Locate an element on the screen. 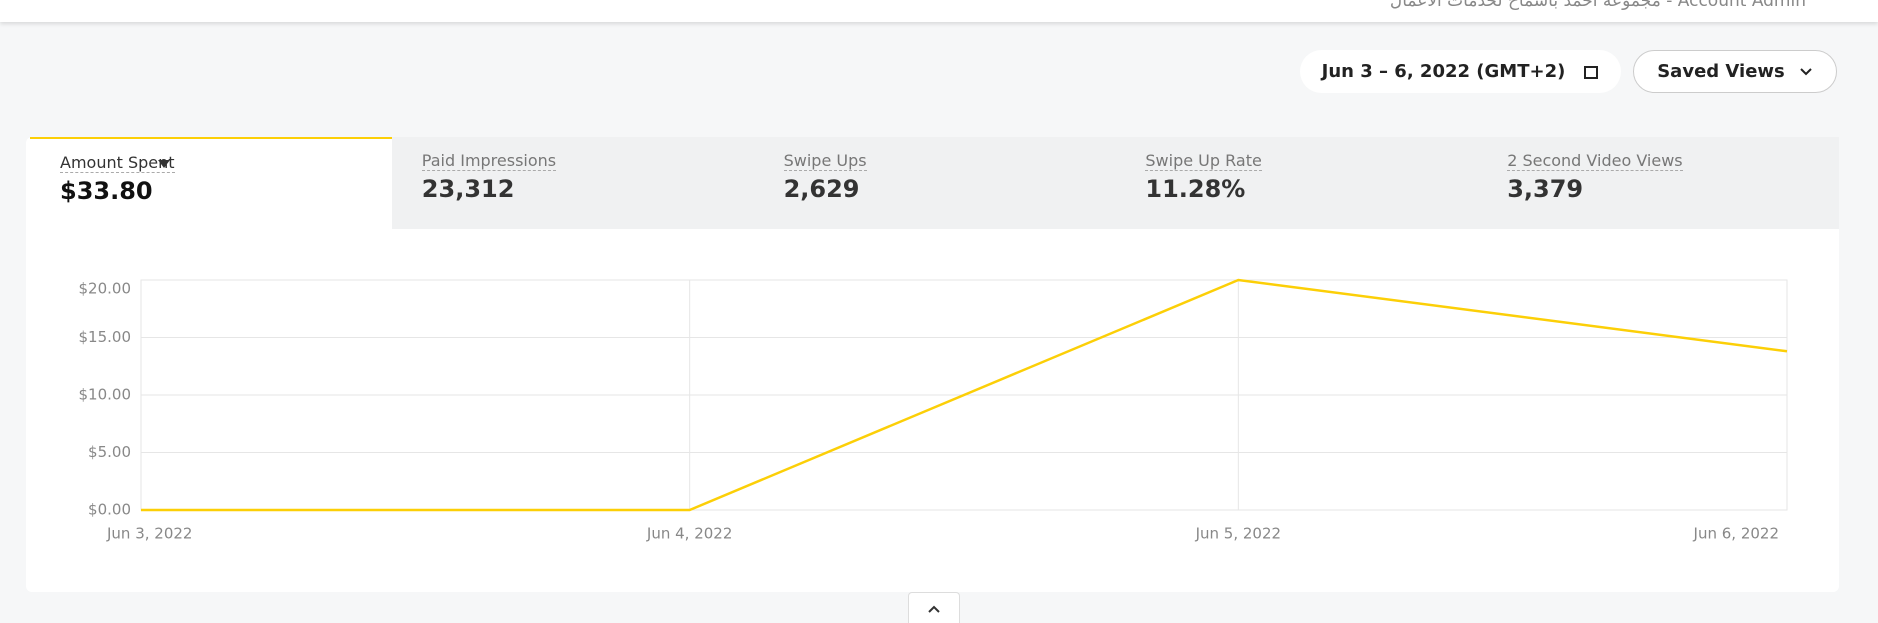 The width and height of the screenshot is (1878, 623). metric-label: Swipe Up Rate is located at coordinates (1203, 161).